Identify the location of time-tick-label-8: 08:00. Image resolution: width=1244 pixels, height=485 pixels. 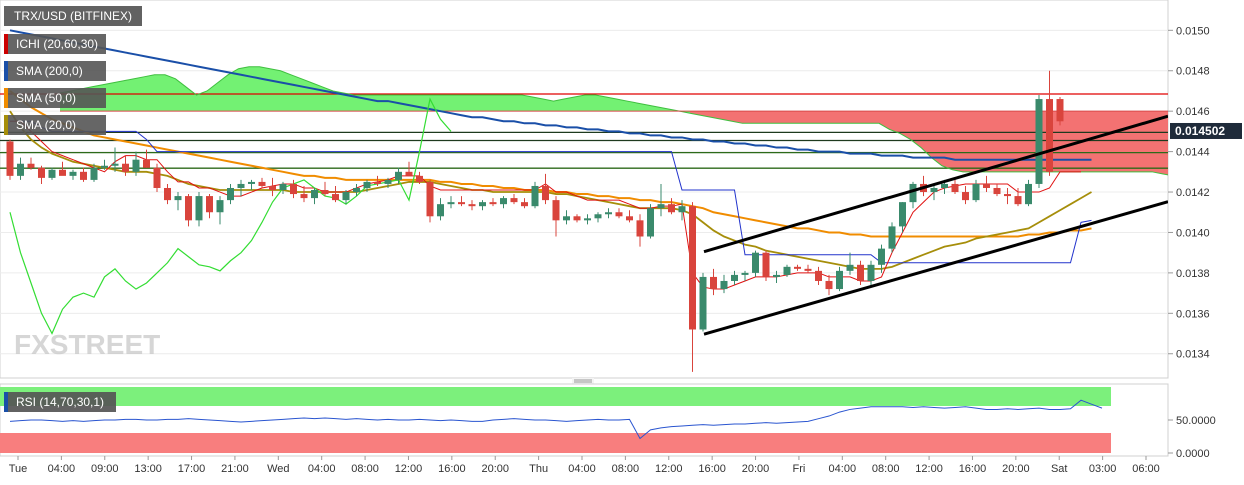
(365, 469).